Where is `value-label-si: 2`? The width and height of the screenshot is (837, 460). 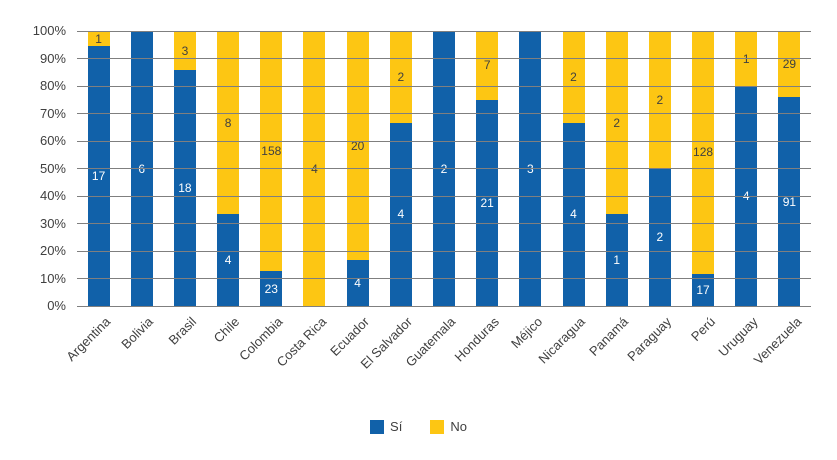
value-label-si: 2 is located at coordinates (660, 237).